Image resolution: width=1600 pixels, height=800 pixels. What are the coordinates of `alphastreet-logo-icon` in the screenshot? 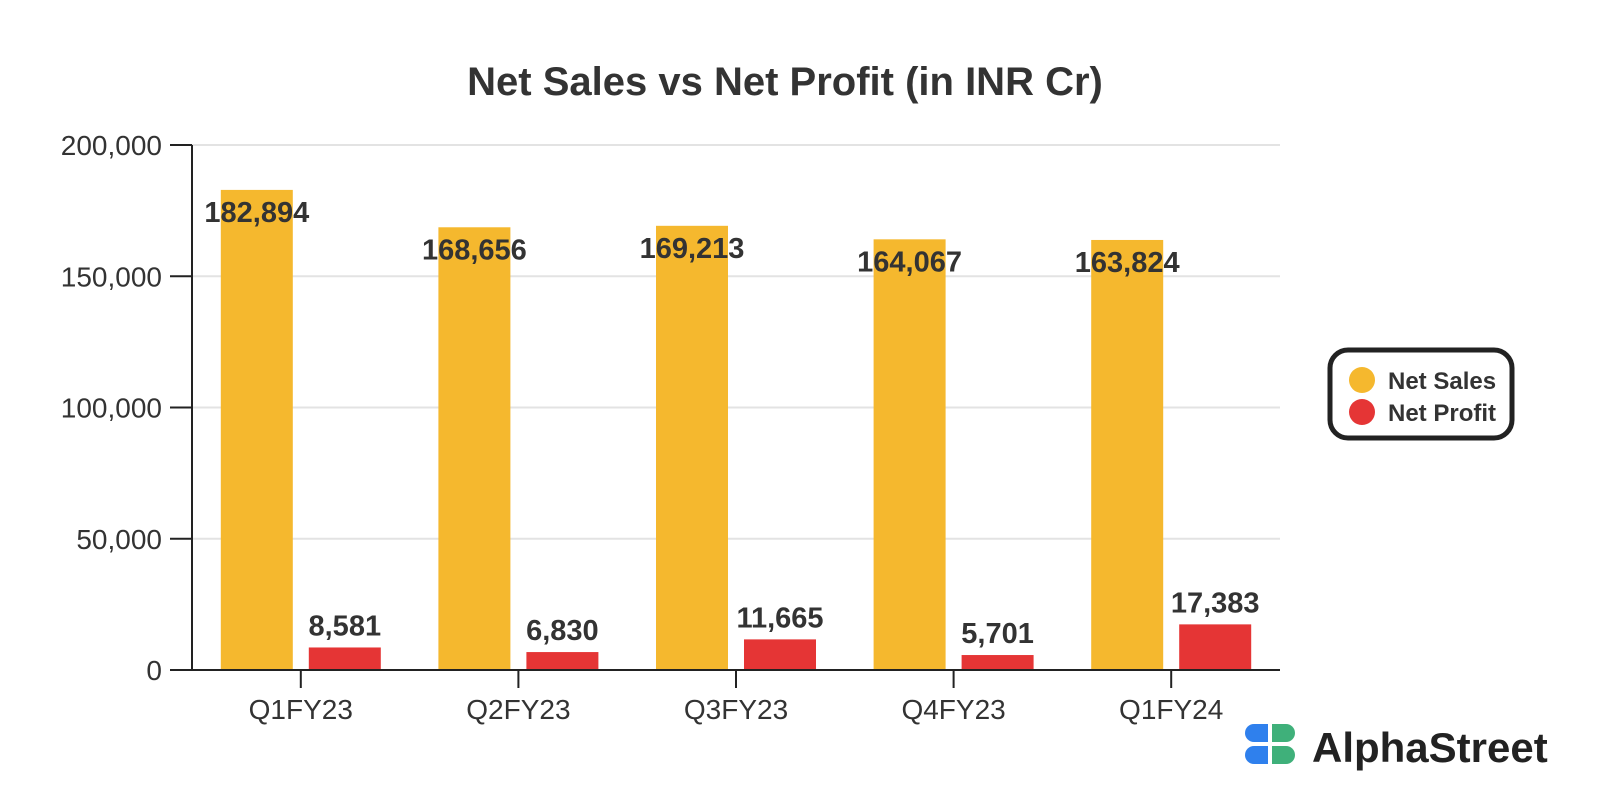 It's located at (1270, 744).